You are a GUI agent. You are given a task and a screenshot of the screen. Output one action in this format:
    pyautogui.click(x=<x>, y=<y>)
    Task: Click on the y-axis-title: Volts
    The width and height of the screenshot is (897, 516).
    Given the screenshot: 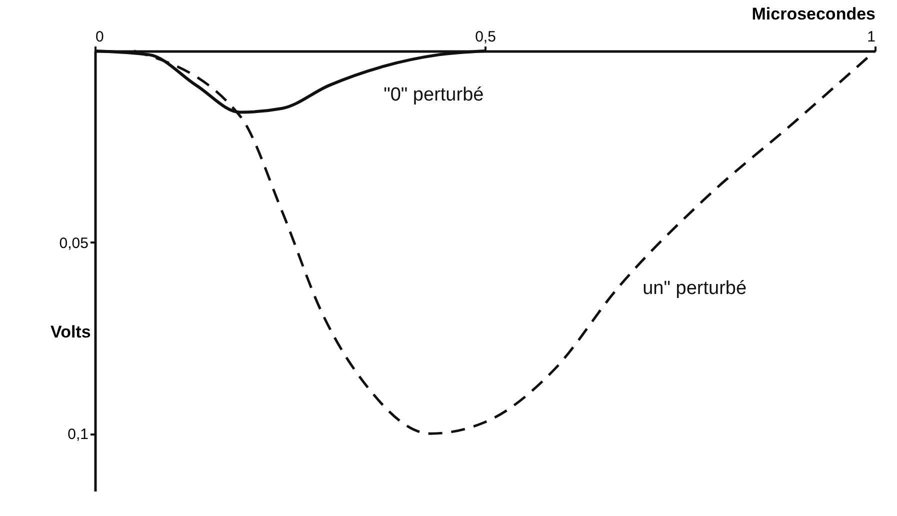 What is the action you would take?
    pyautogui.click(x=70, y=332)
    